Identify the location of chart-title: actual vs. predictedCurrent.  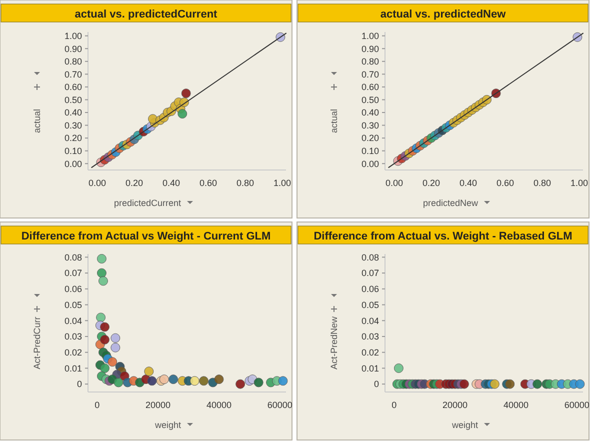
(146, 14).